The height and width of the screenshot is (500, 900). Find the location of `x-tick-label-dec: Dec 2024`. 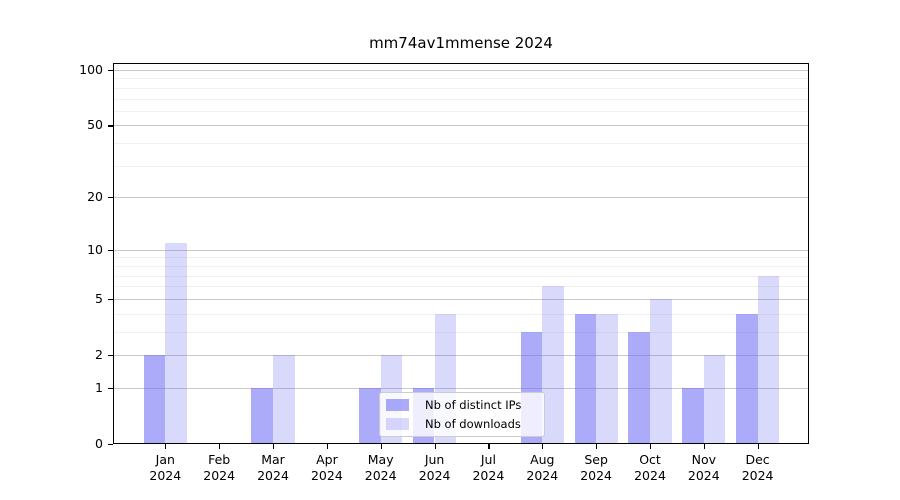

x-tick-label-dec: Dec 2024 is located at coordinates (757, 467).